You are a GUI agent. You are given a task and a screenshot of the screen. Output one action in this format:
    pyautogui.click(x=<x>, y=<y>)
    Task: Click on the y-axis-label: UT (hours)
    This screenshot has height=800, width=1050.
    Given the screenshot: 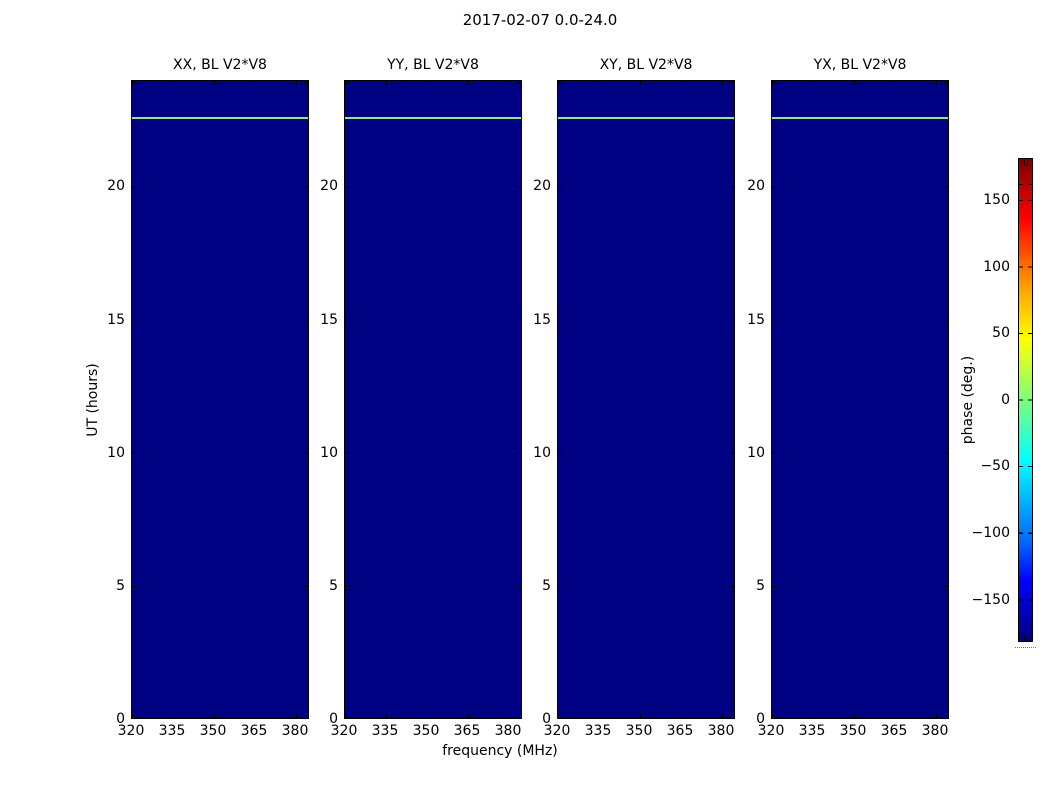 What is the action you would take?
    pyautogui.click(x=93, y=400)
    